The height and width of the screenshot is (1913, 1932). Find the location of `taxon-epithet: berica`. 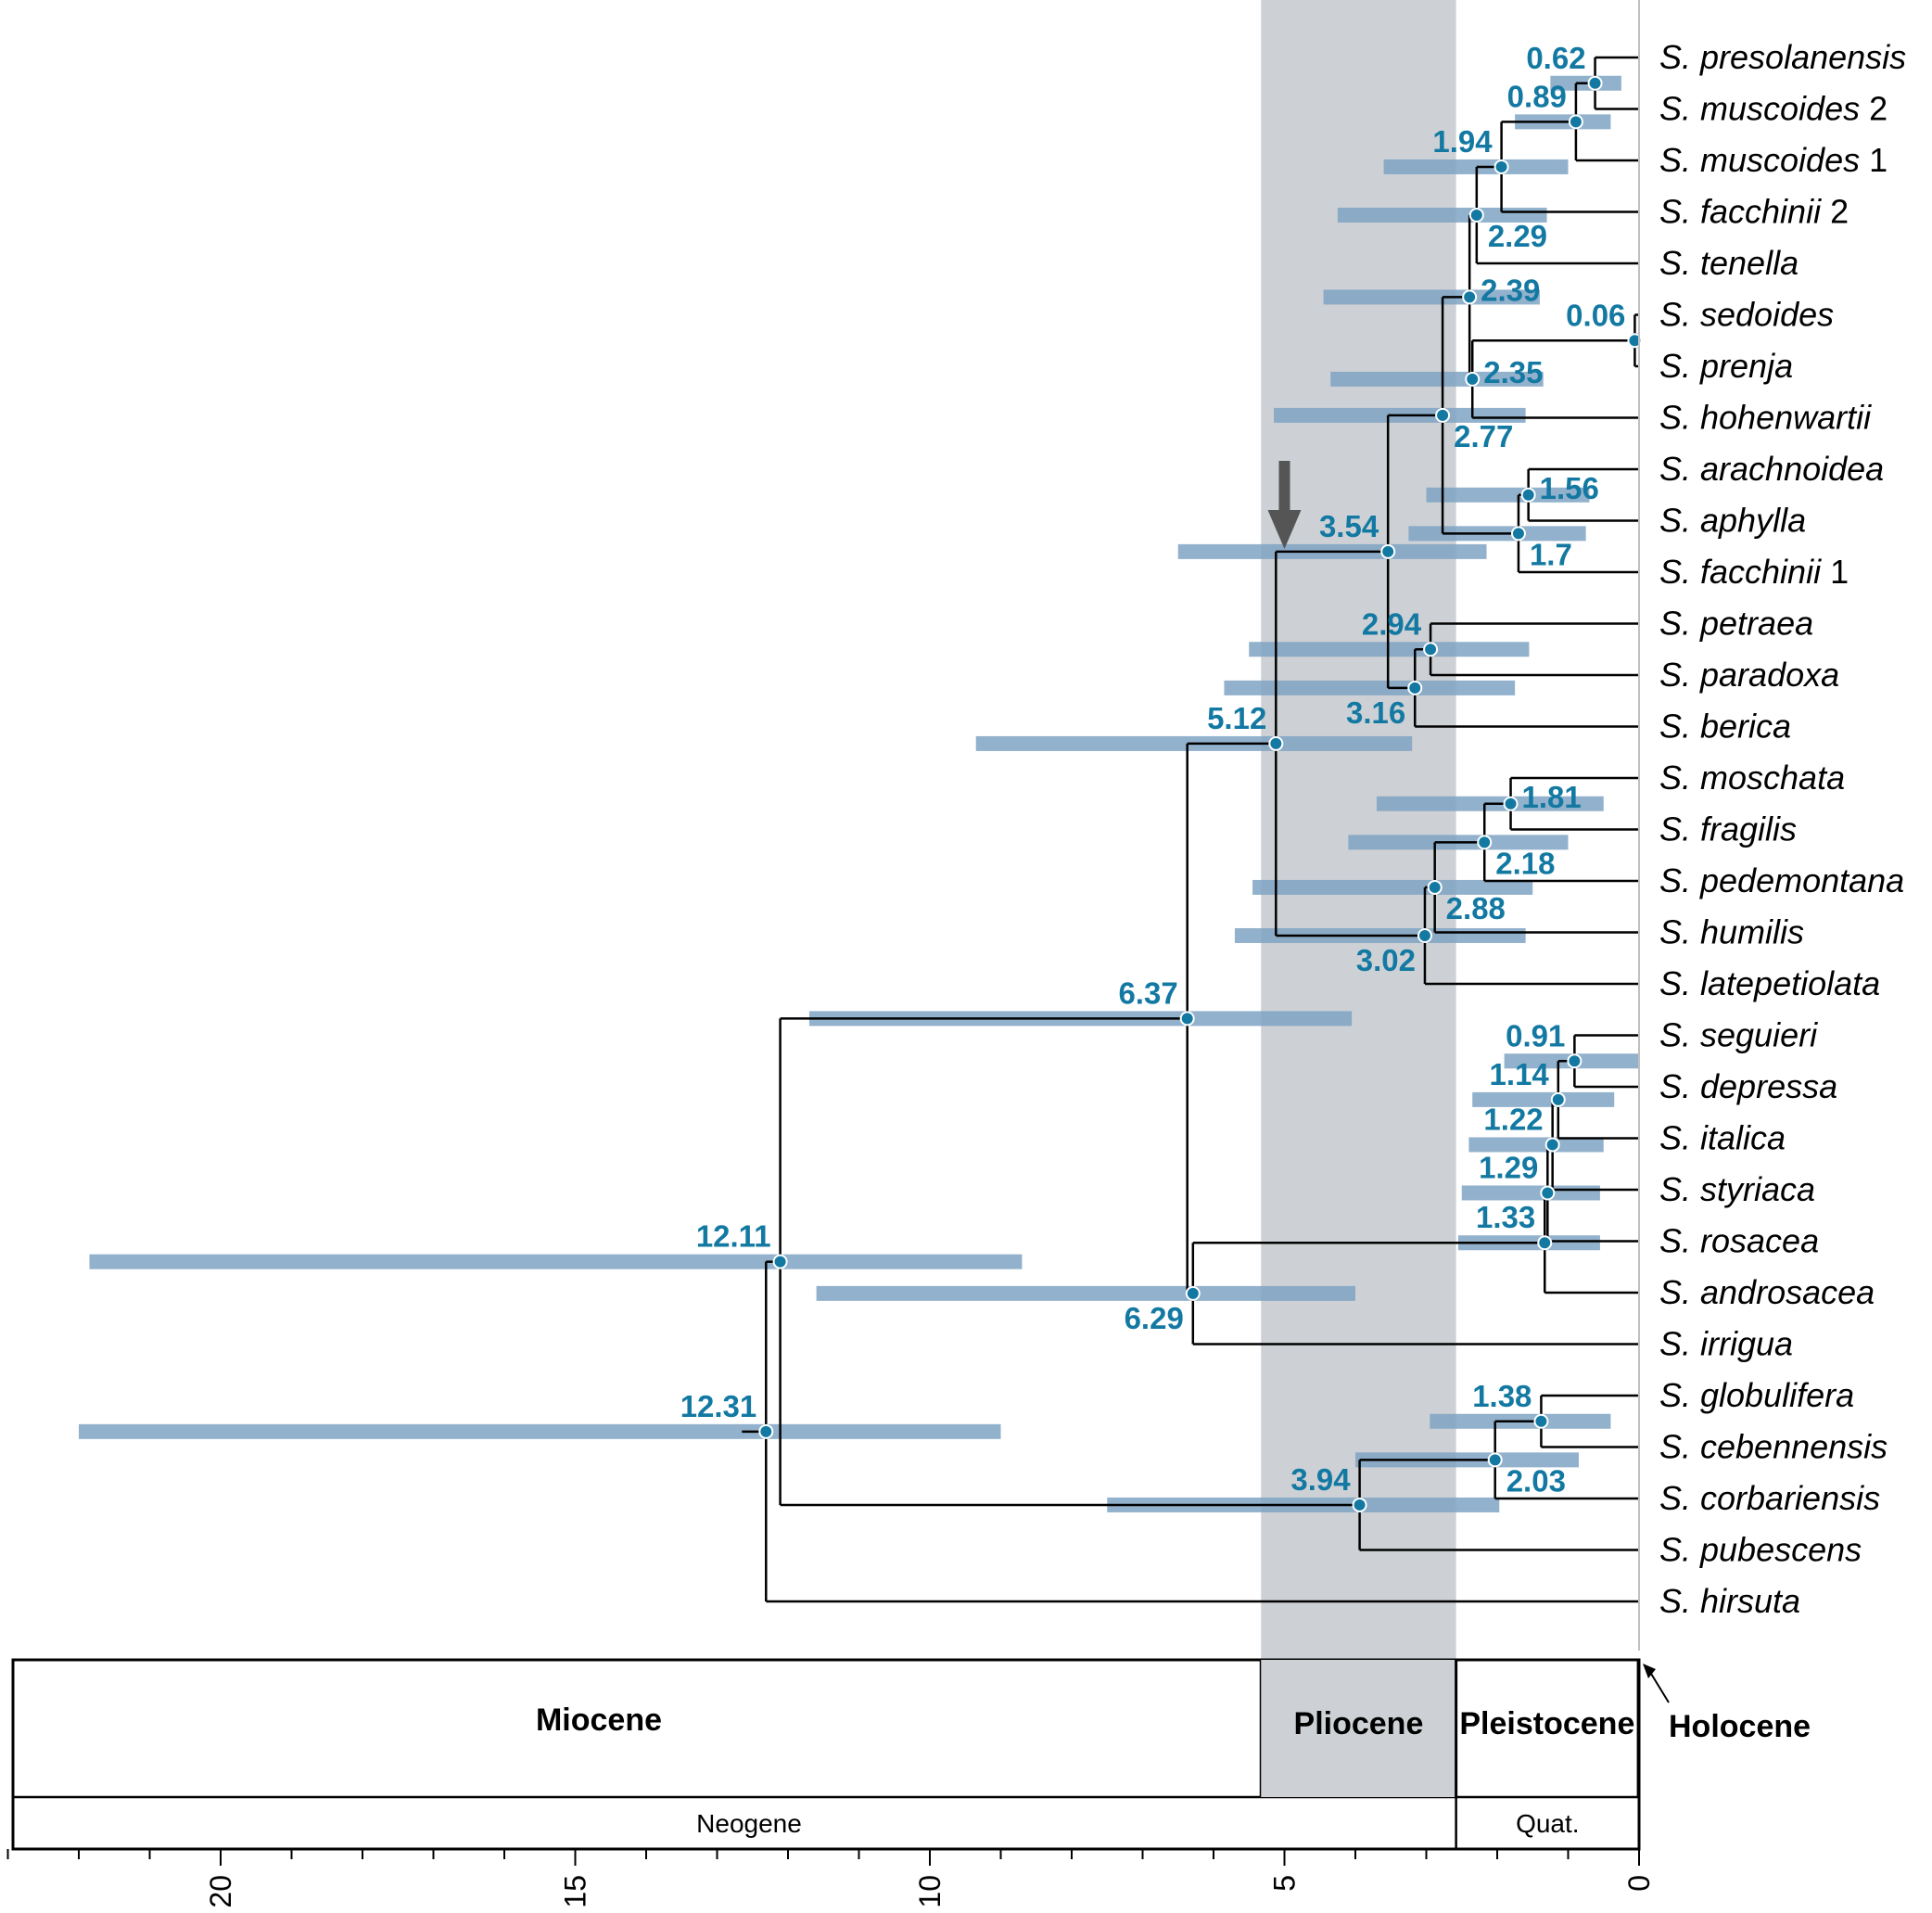

taxon-epithet: berica is located at coordinates (1745, 727).